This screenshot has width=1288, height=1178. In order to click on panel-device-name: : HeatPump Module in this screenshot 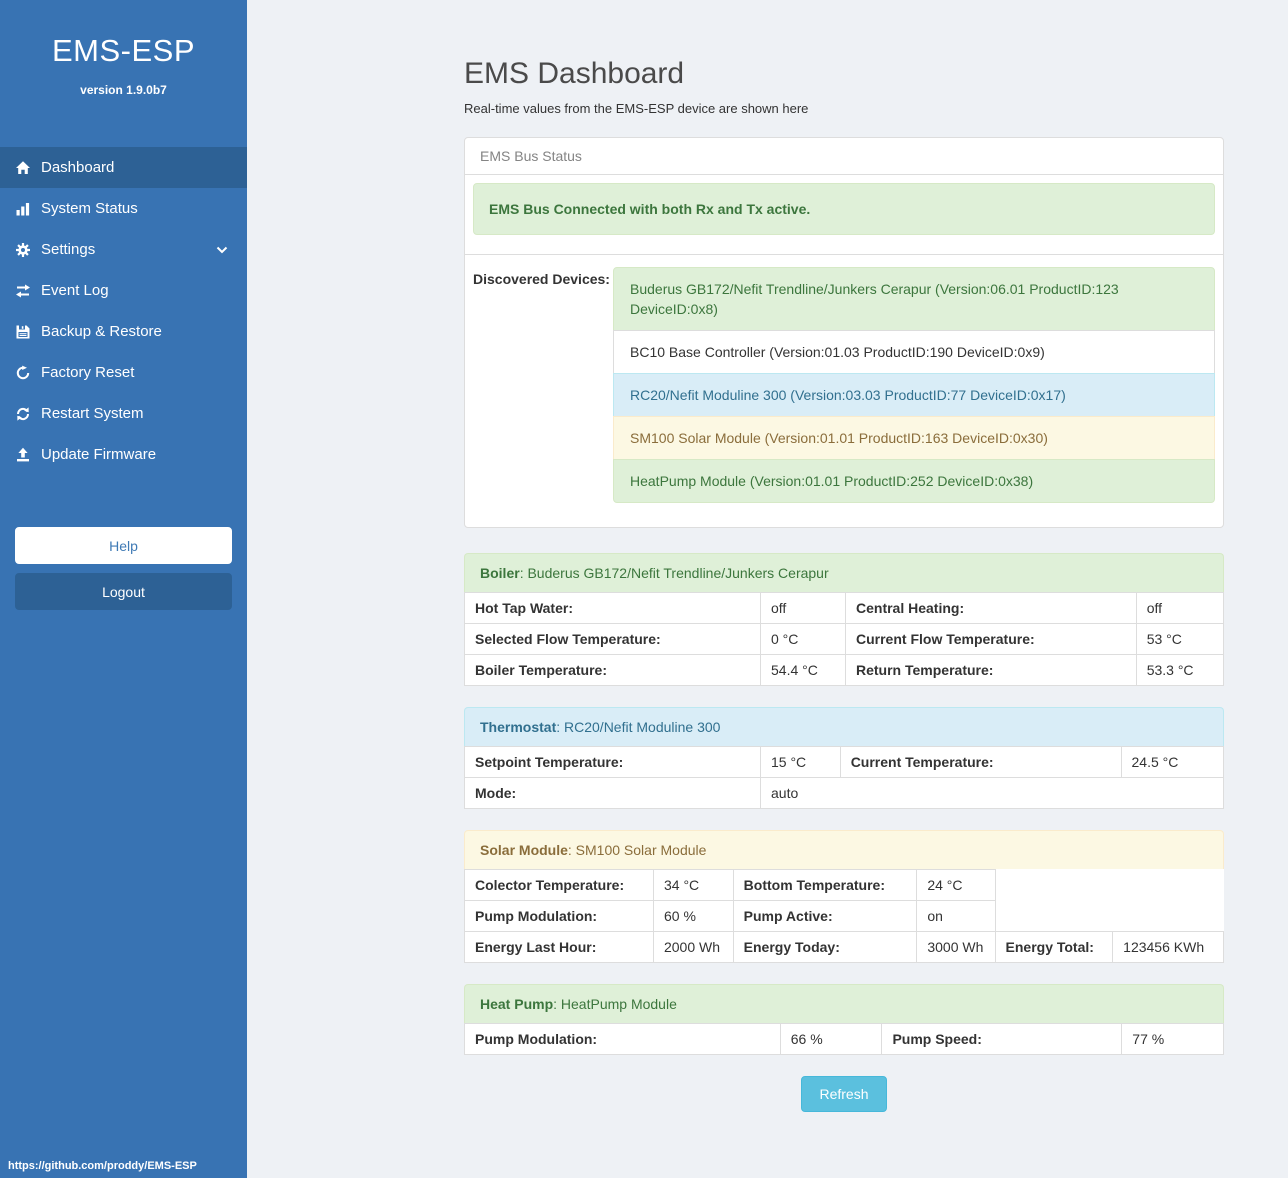, I will do `click(615, 1004)`.